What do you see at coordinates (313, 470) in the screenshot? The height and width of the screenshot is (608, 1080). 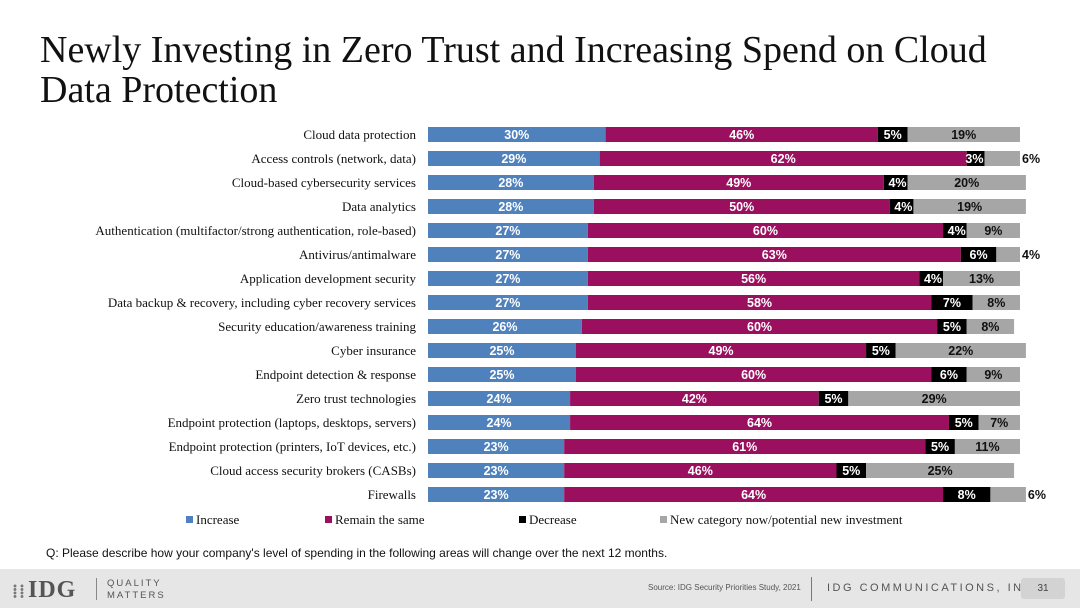 I see `category-label: Cloud access security brokers (CASBs)` at bounding box center [313, 470].